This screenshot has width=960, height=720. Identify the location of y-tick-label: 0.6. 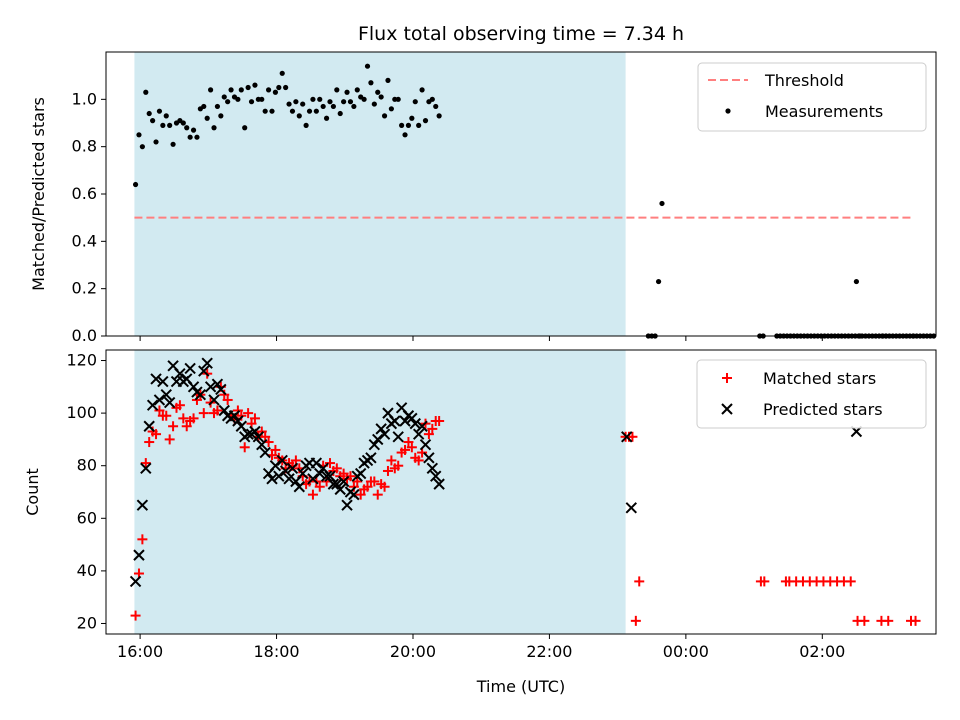
(84, 193).